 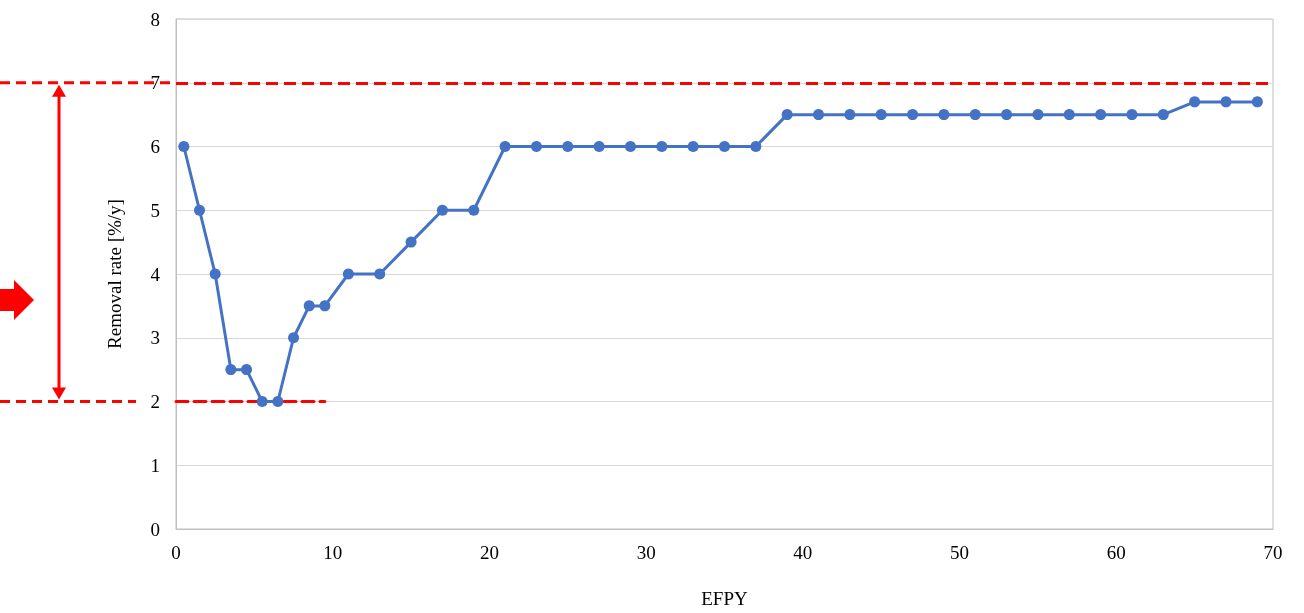 I want to click on y-tick-label: 4, so click(x=155, y=274).